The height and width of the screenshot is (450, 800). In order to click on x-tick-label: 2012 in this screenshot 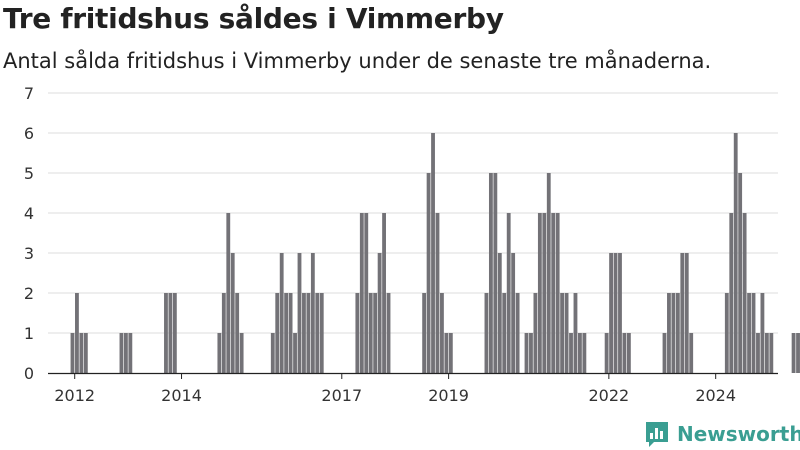, I will do `click(74, 395)`.